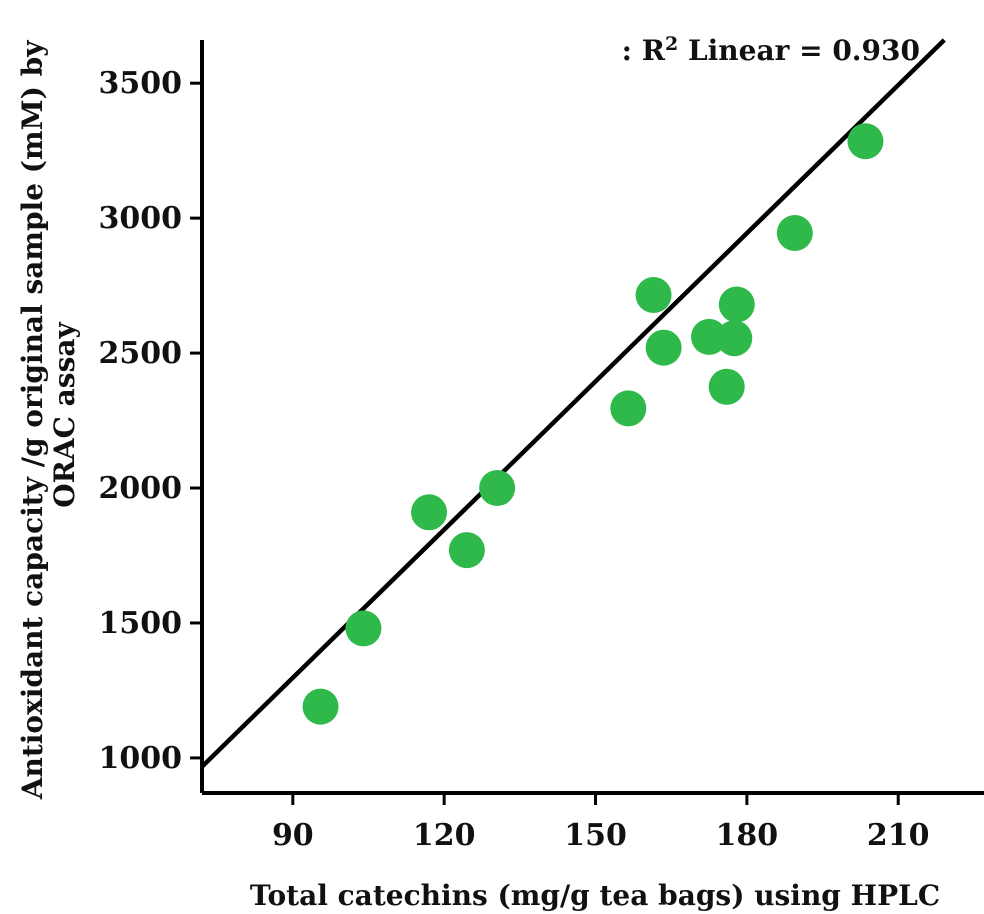 This screenshot has width=984, height=914. What do you see at coordinates (898, 835) in the screenshot?
I see `x-tick-label: 210` at bounding box center [898, 835].